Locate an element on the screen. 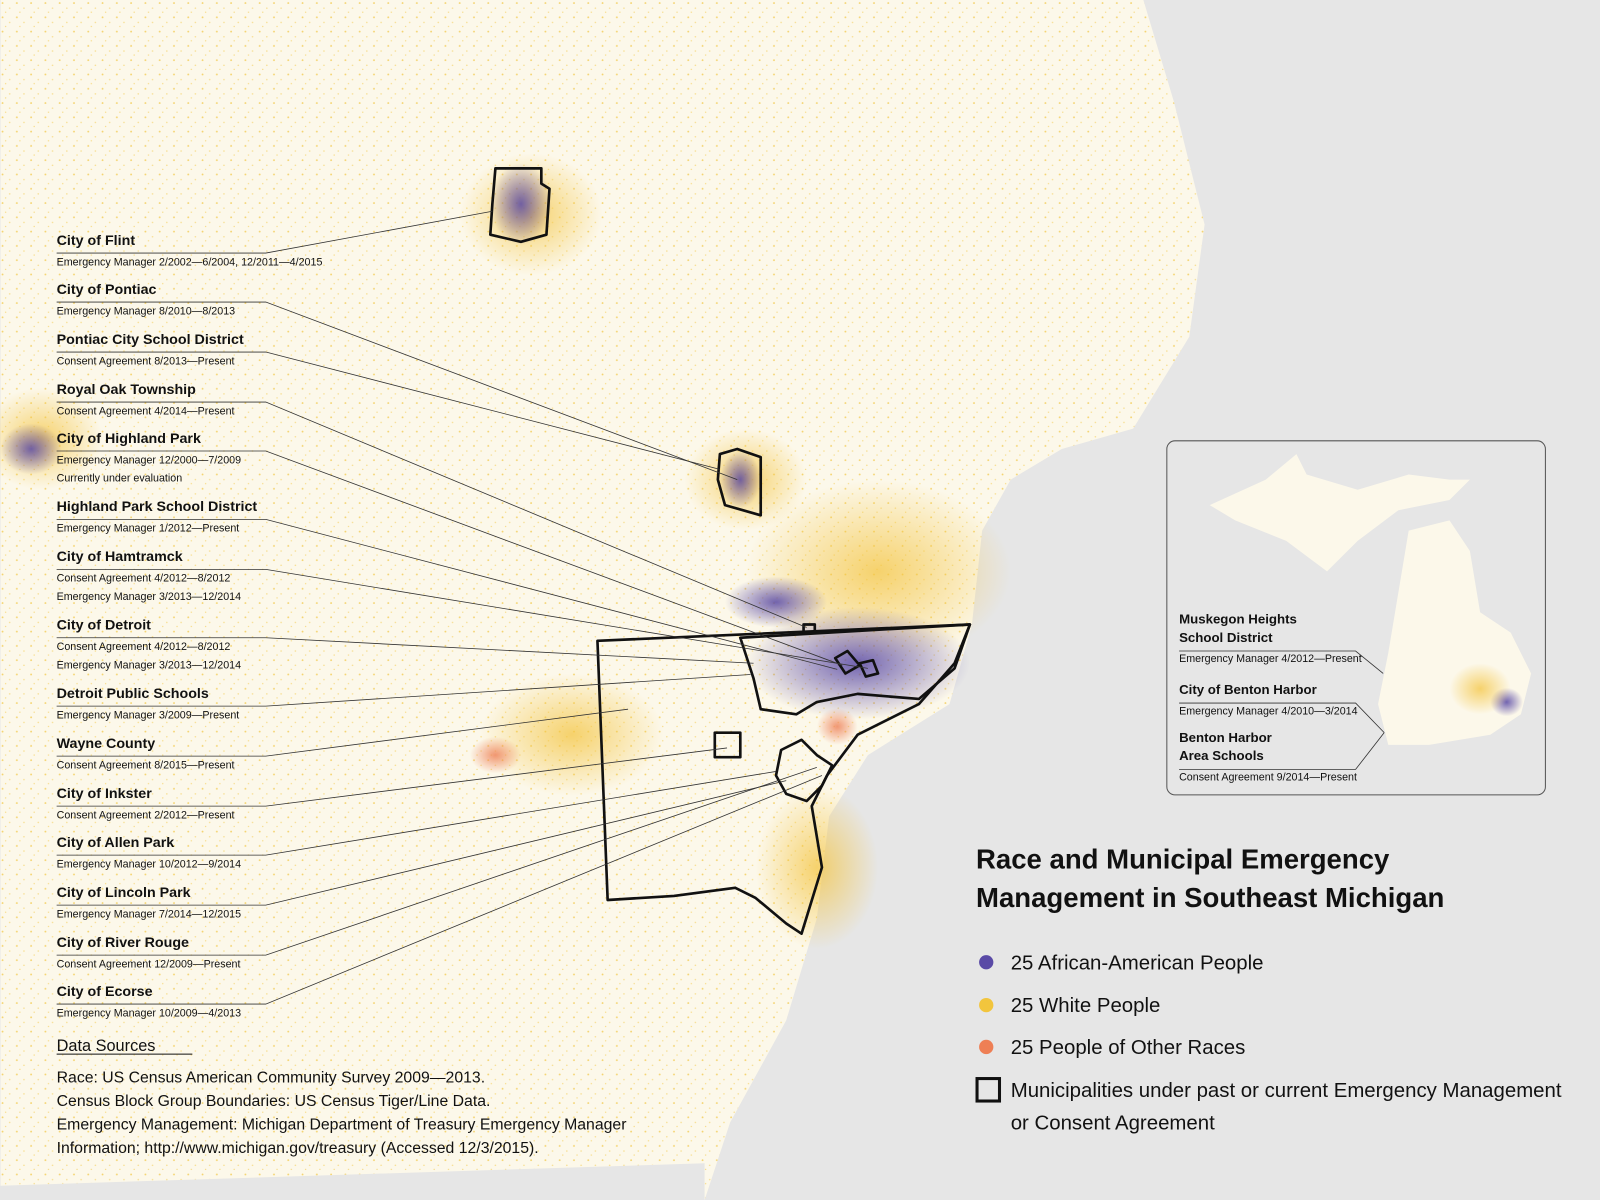 The width and height of the screenshot is (1600, 1200). title-line: Race and Municipal Emergency is located at coordinates (1183, 858).